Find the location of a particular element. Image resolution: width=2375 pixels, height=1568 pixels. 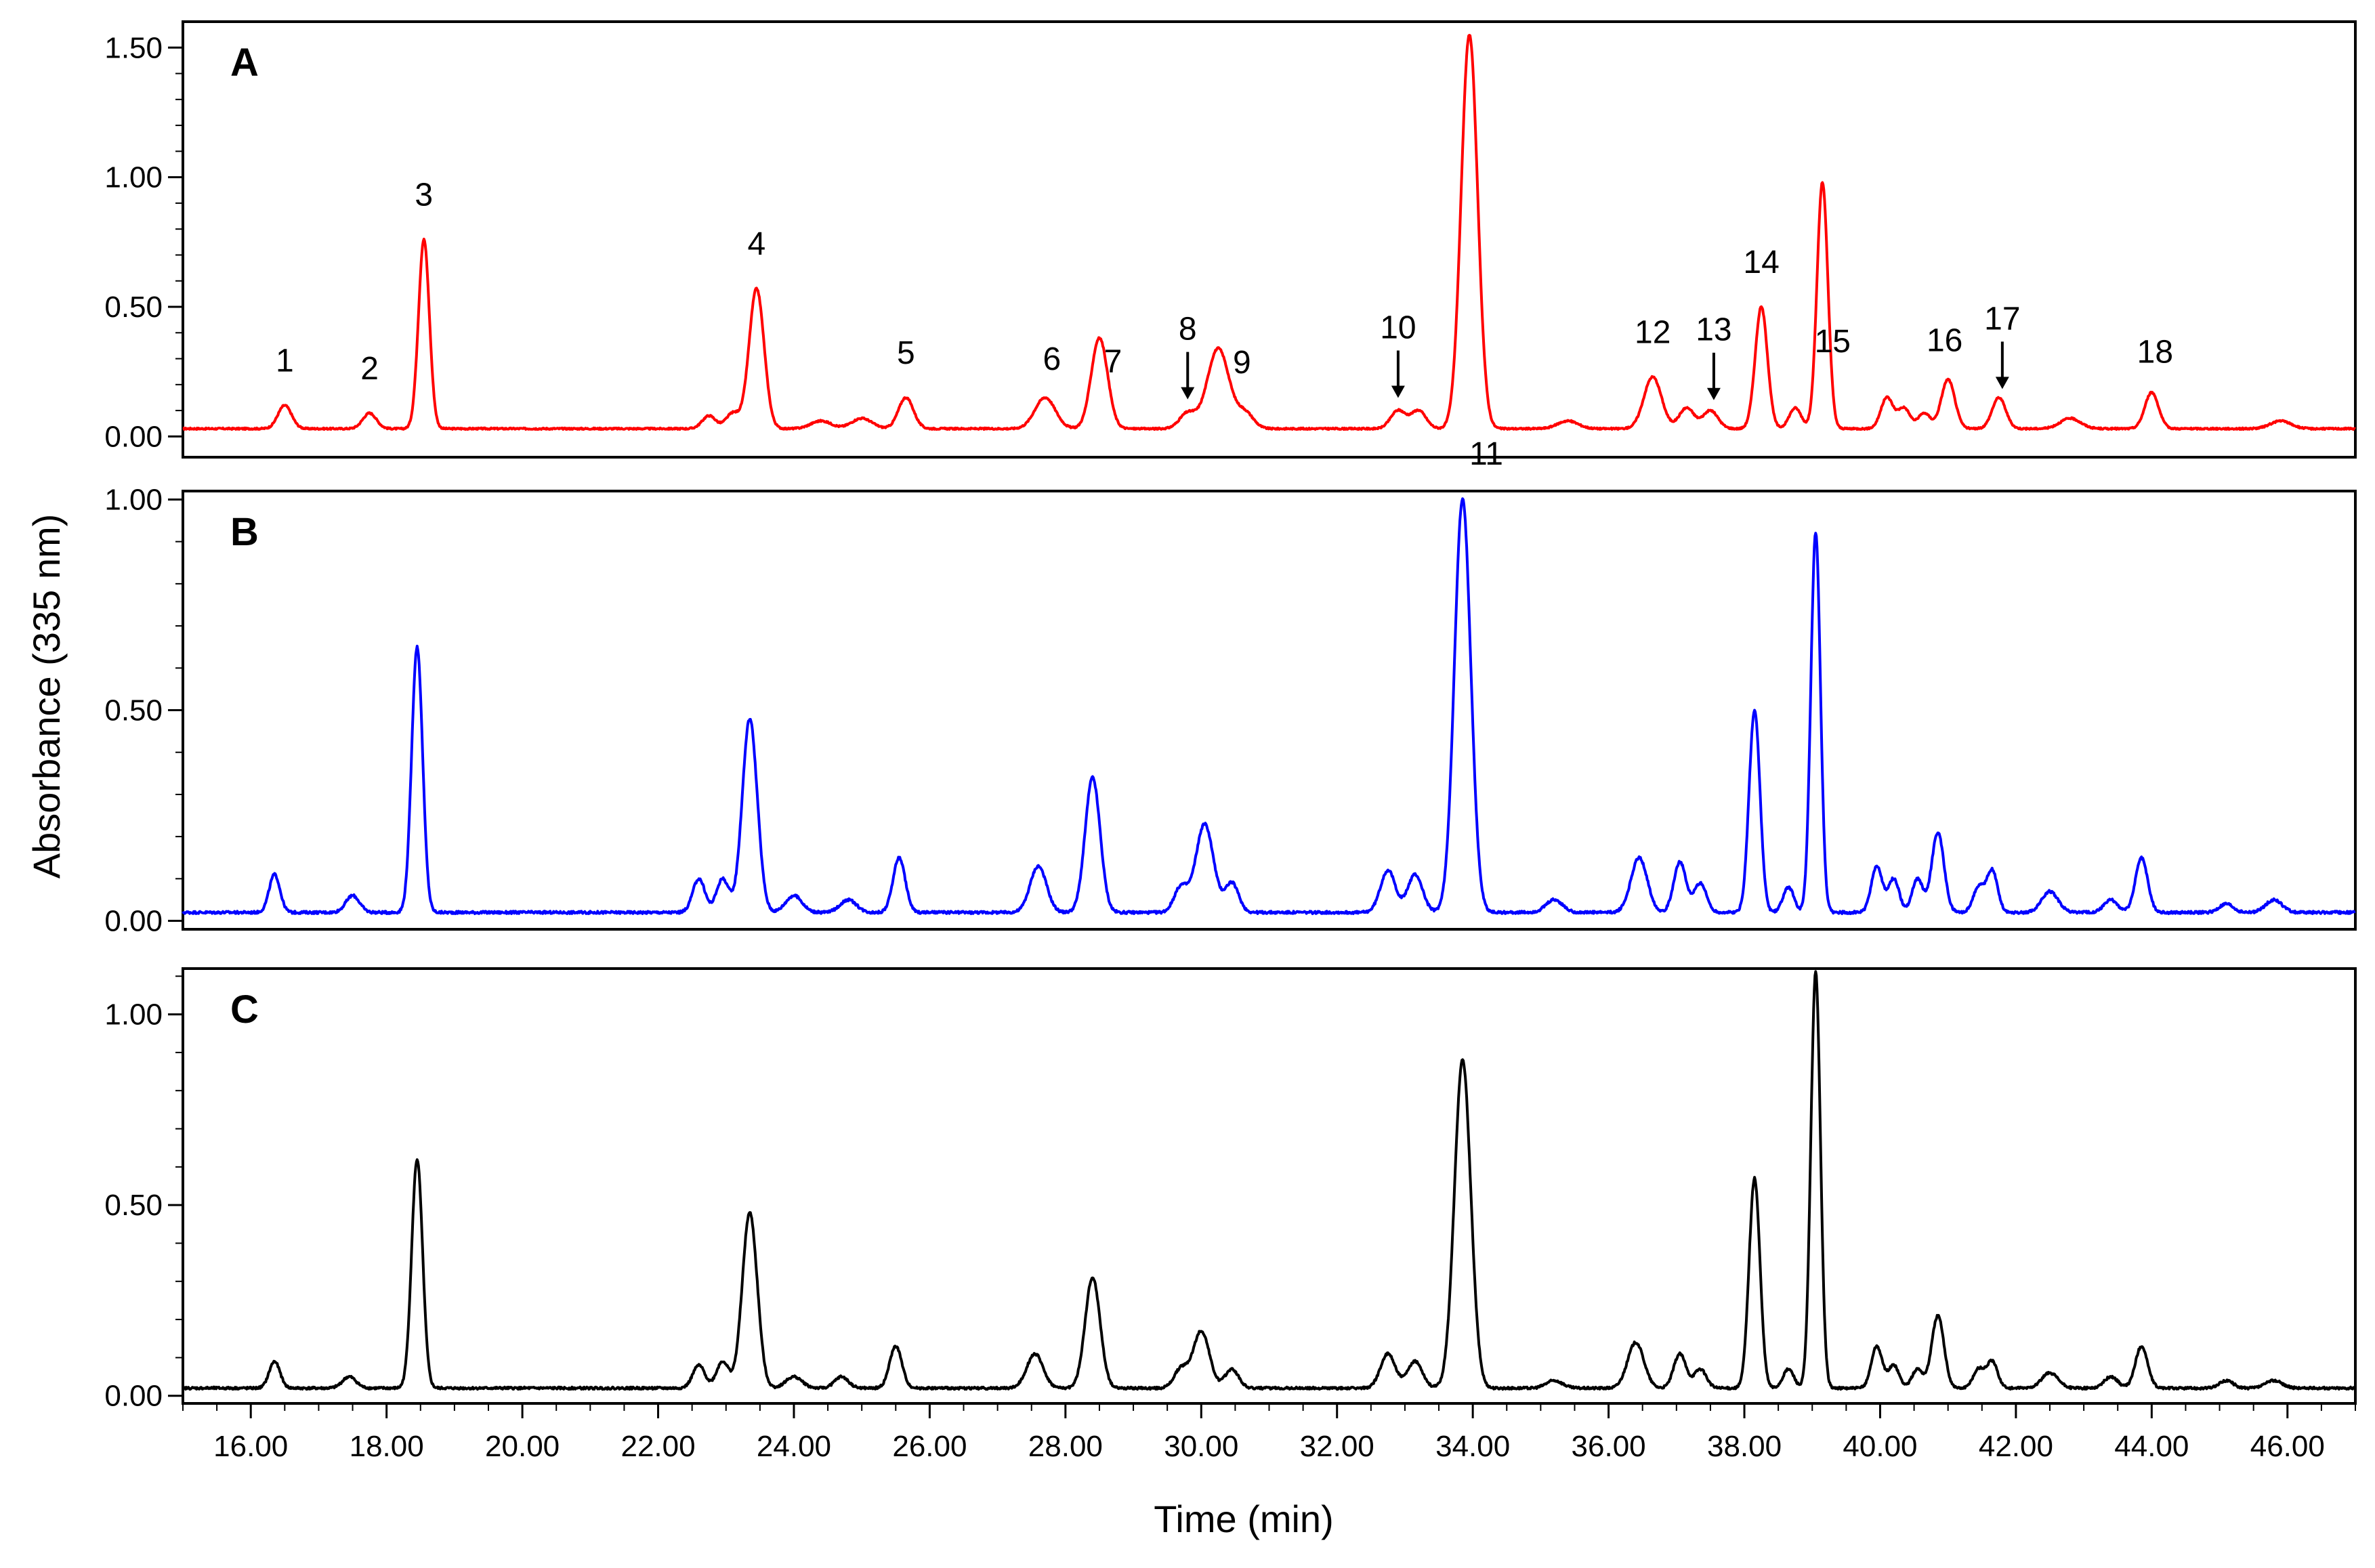

peak-label: 14 is located at coordinates (1761, 262).